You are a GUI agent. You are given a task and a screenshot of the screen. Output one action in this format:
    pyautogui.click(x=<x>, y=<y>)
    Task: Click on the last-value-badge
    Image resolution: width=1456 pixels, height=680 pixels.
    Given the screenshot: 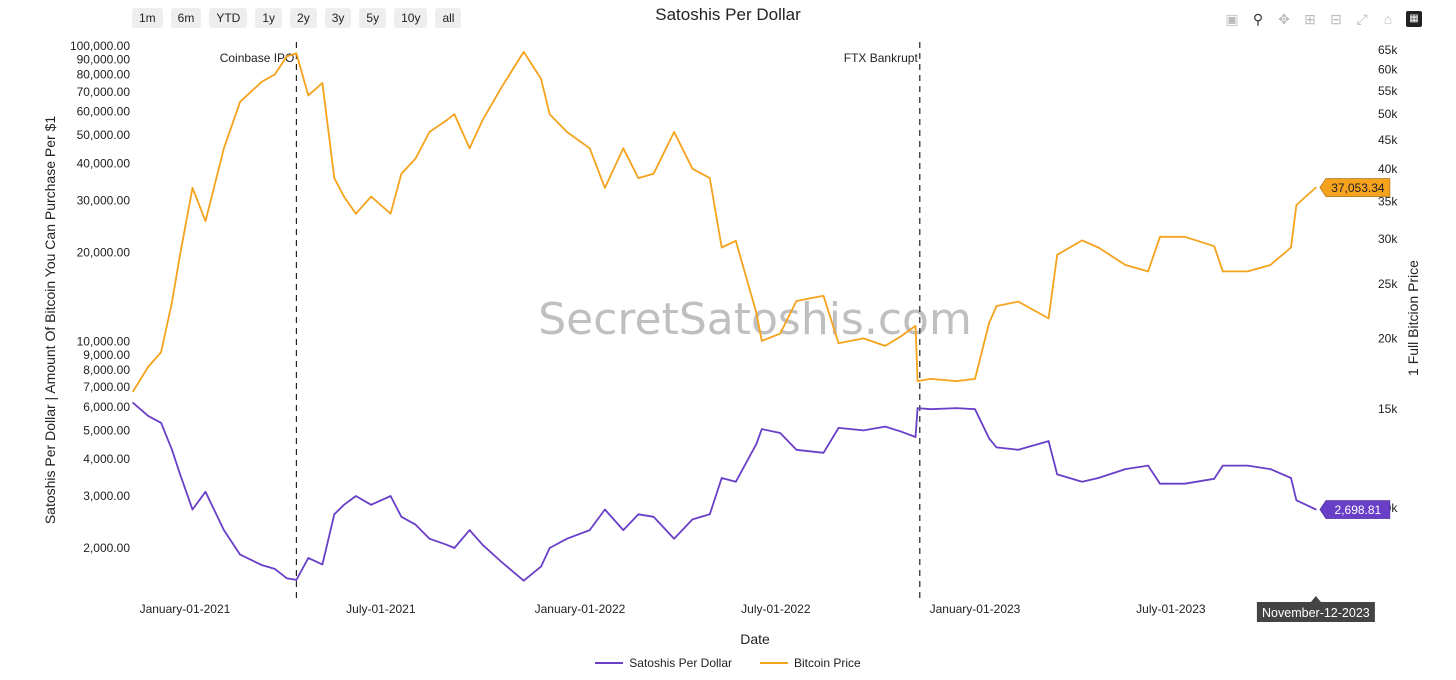 What is the action you would take?
    pyautogui.click(x=1355, y=509)
    